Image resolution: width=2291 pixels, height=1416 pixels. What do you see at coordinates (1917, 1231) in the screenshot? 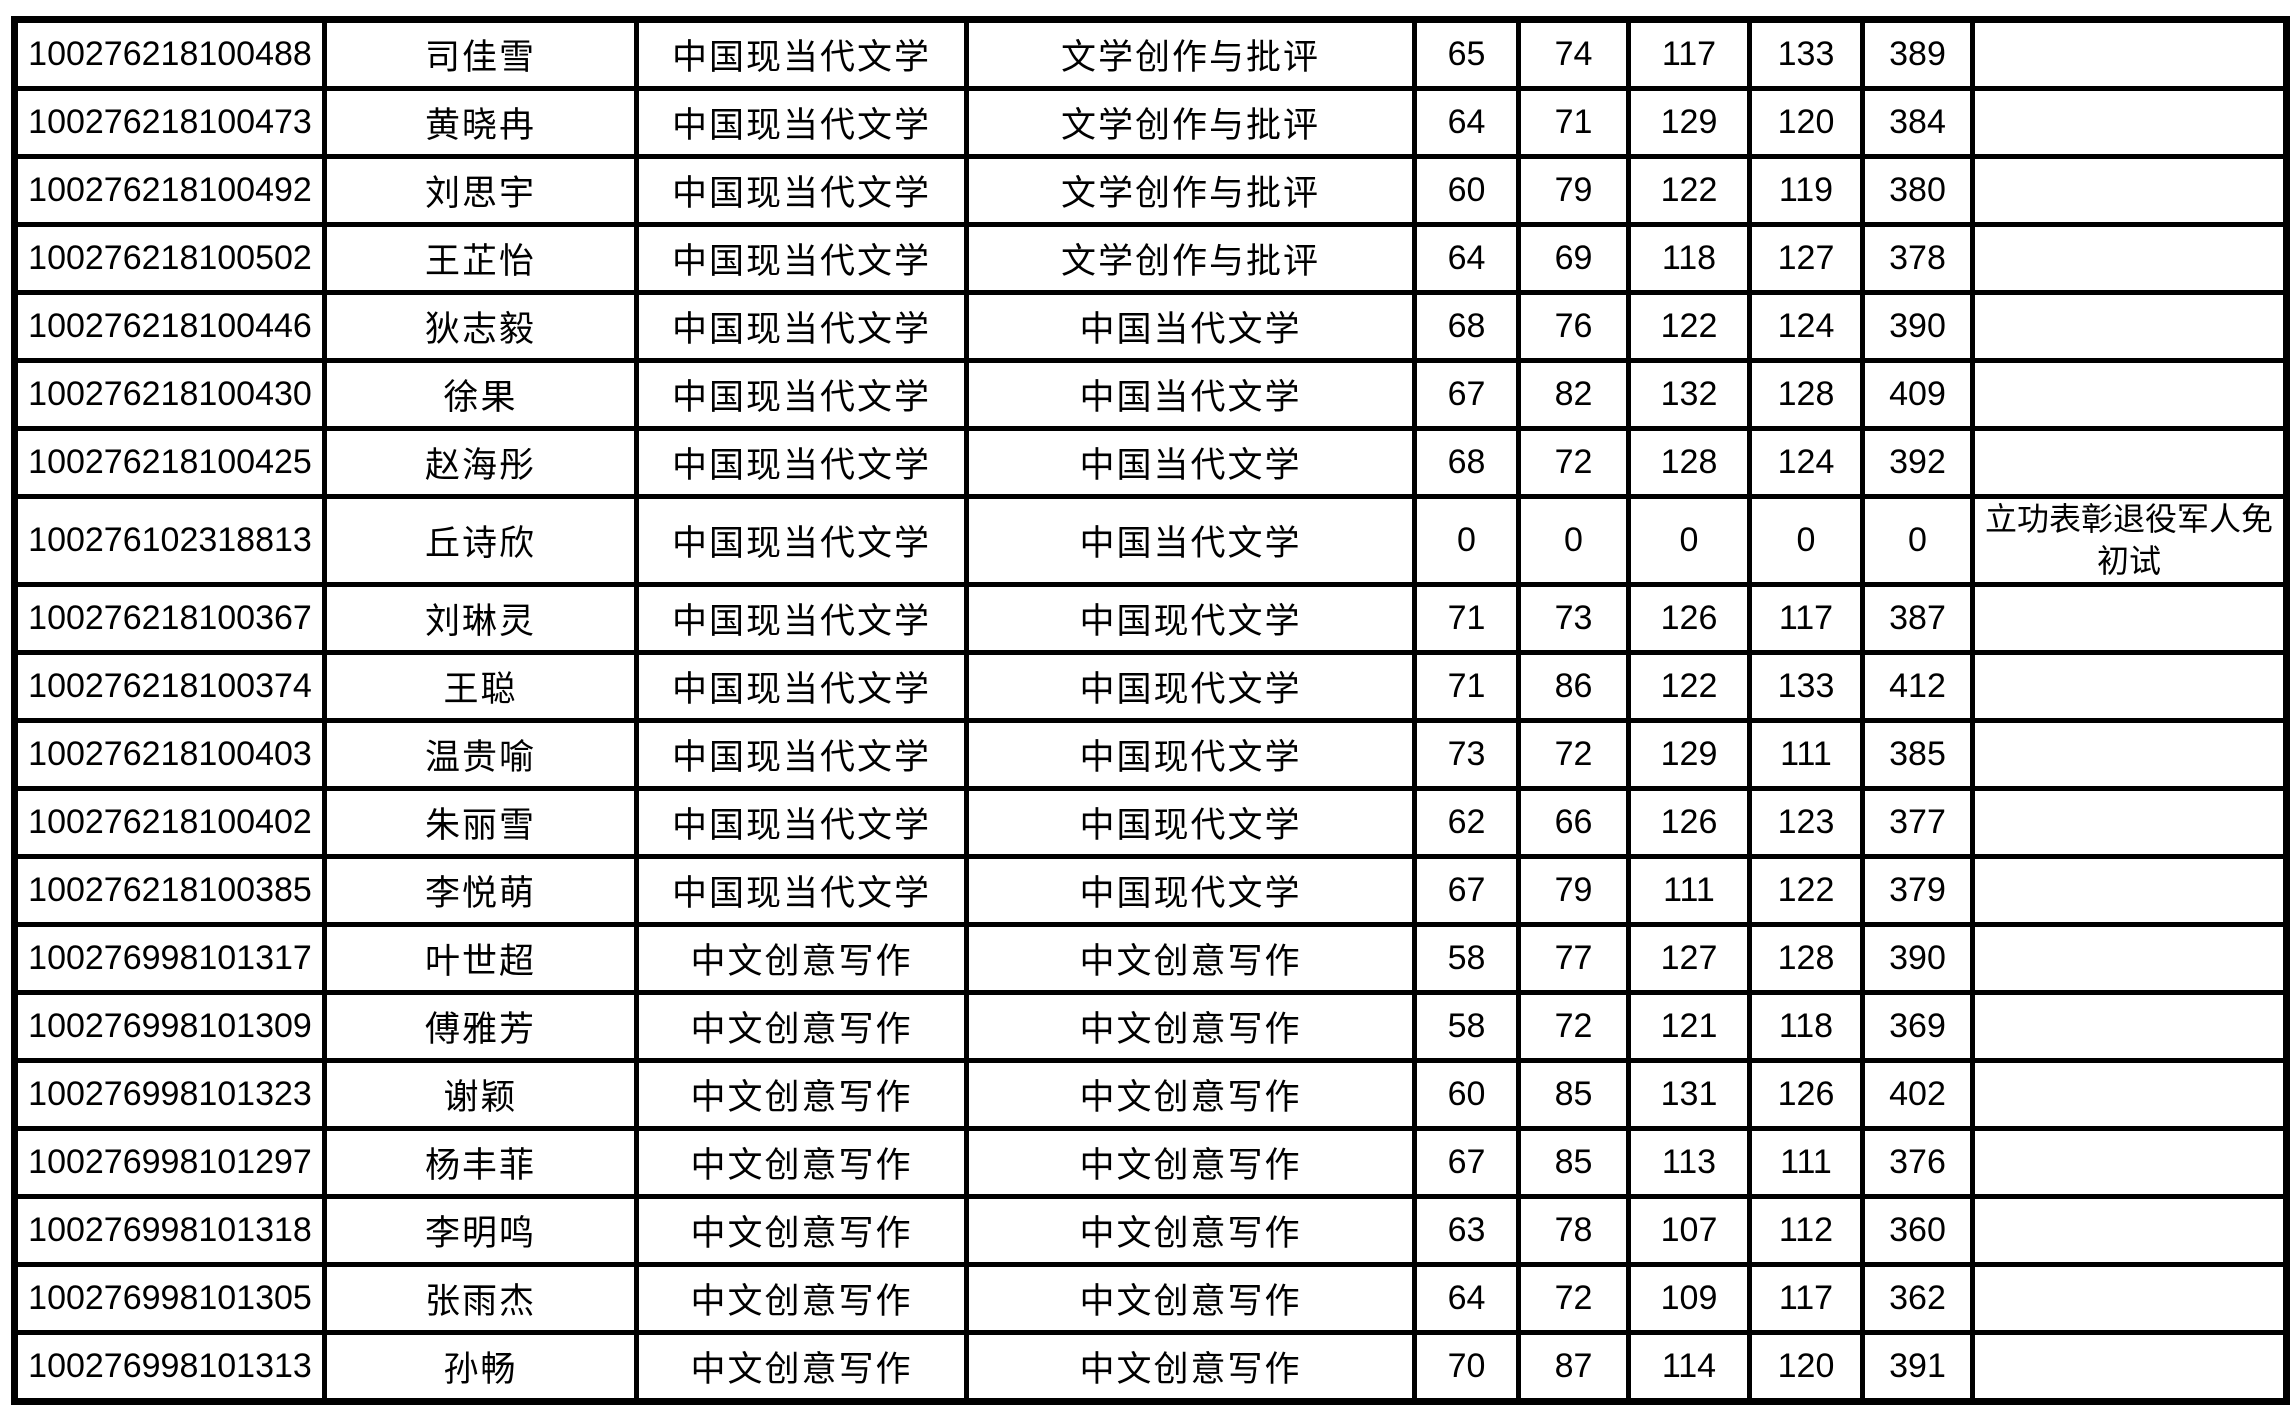
I see `total-score-cell: 360` at bounding box center [1917, 1231].